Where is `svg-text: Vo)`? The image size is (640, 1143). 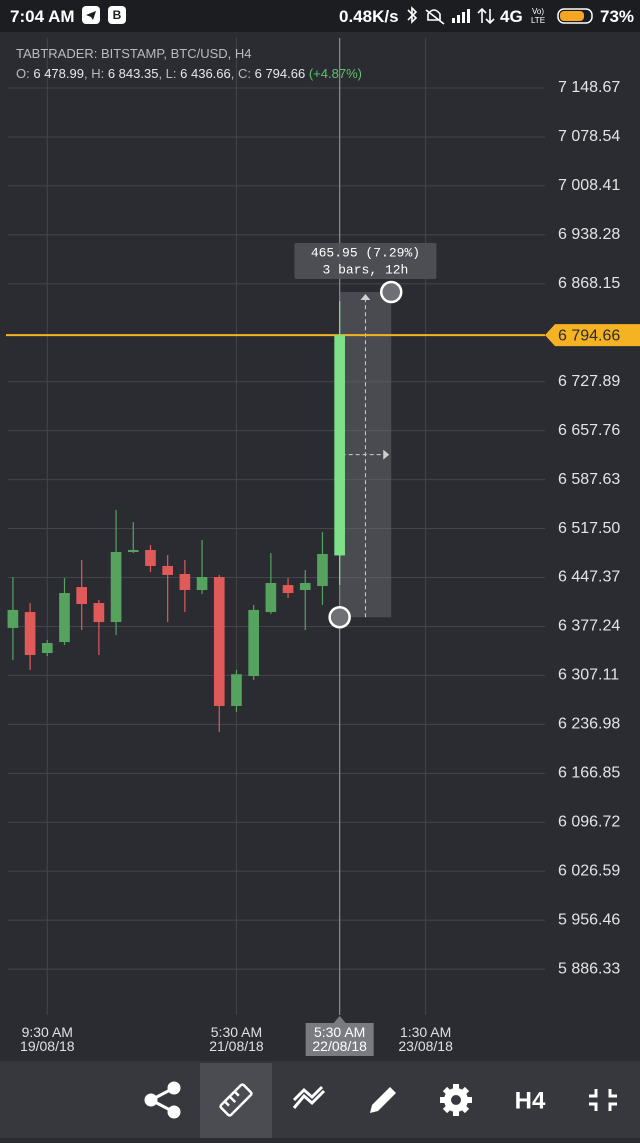
svg-text: Vo) is located at coordinates (538, 11).